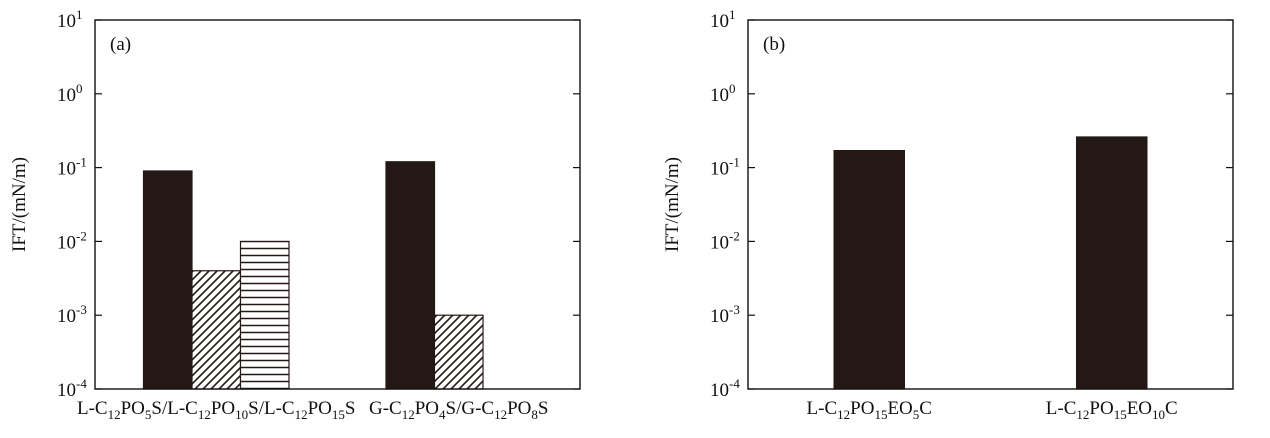  What do you see at coordinates (458, 410) in the screenshot?
I see `x-tick-label: G-C12PO4S/G-C12PO8S` at bounding box center [458, 410].